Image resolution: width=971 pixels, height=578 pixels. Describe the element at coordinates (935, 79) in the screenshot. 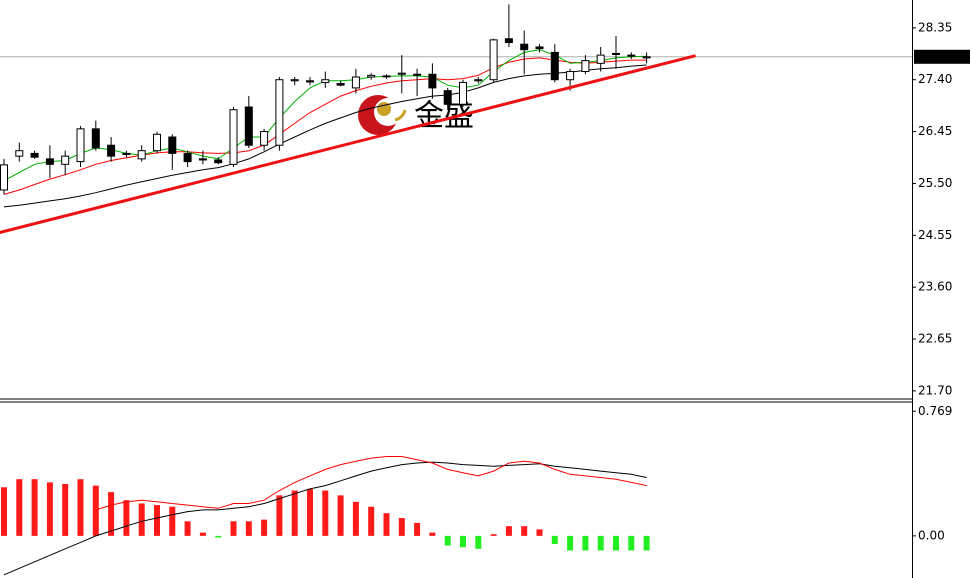

I see `y-tick-label: 27.40` at that location.